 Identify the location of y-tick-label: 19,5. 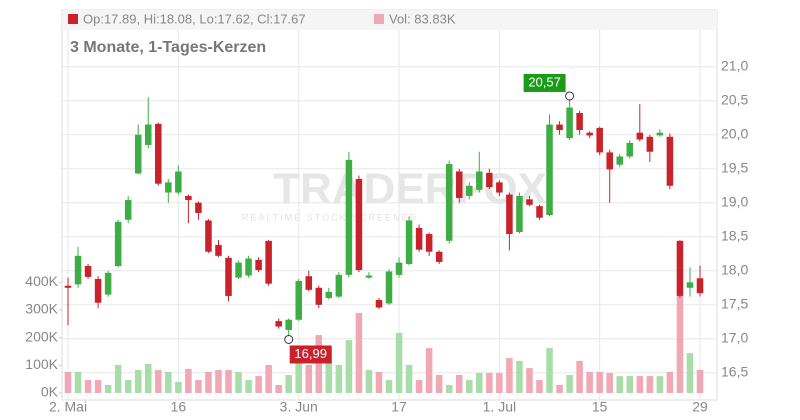
(734, 167).